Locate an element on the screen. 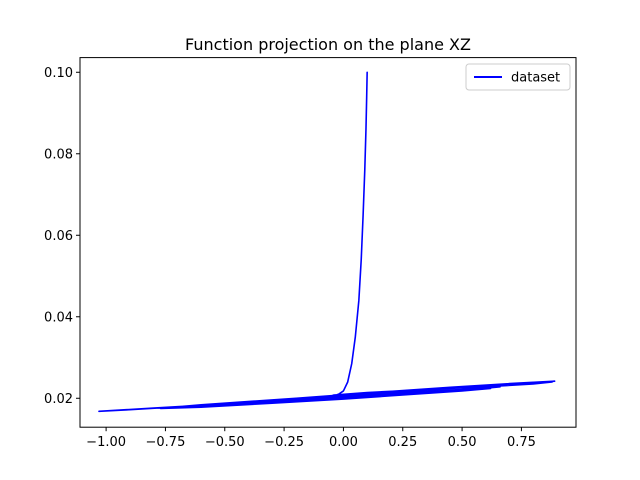  y-tick-label: 0.10 is located at coordinates (58, 73).